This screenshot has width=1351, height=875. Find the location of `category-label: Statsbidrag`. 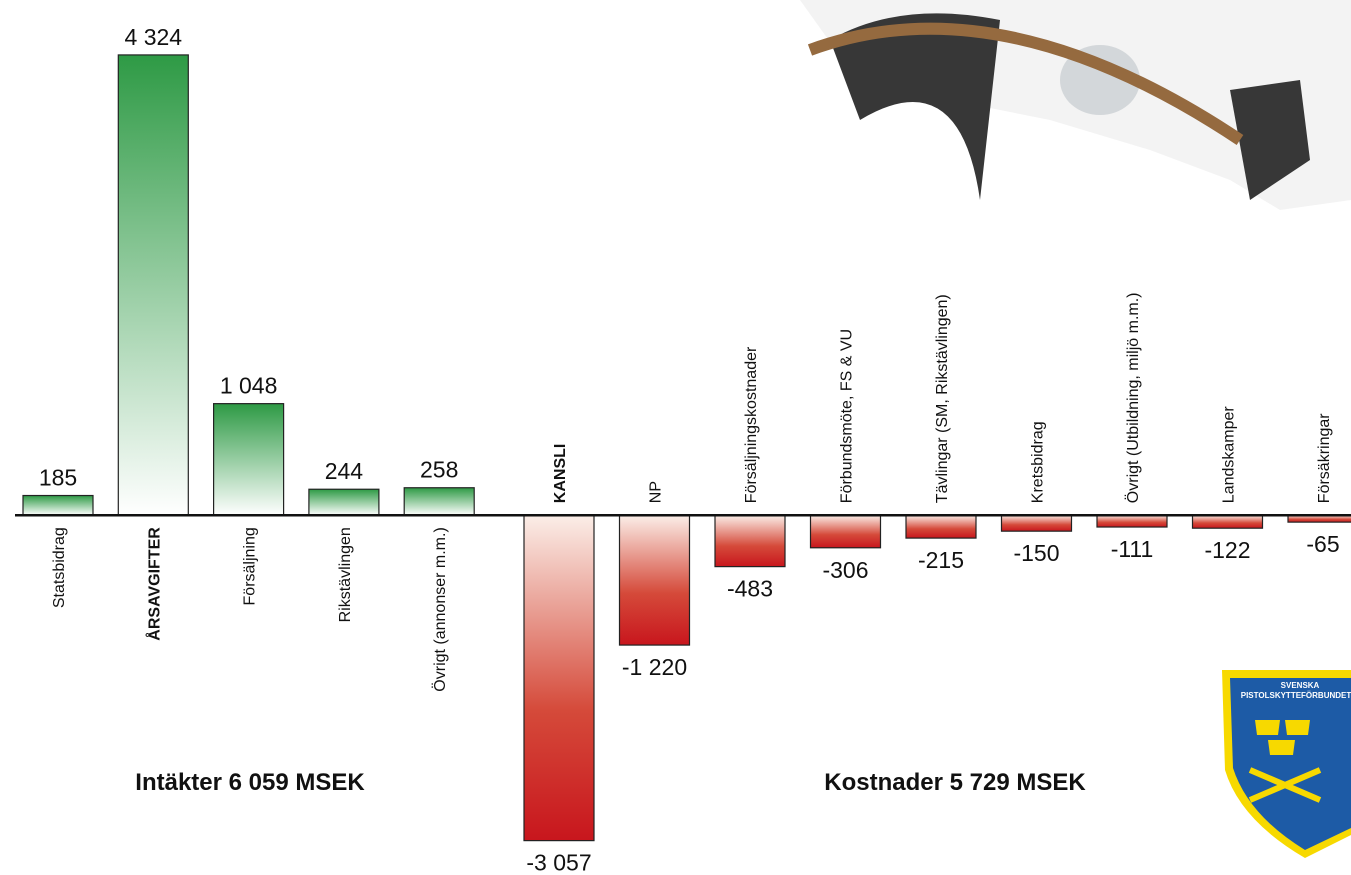

category-label: Statsbidrag is located at coordinates (59, 567).